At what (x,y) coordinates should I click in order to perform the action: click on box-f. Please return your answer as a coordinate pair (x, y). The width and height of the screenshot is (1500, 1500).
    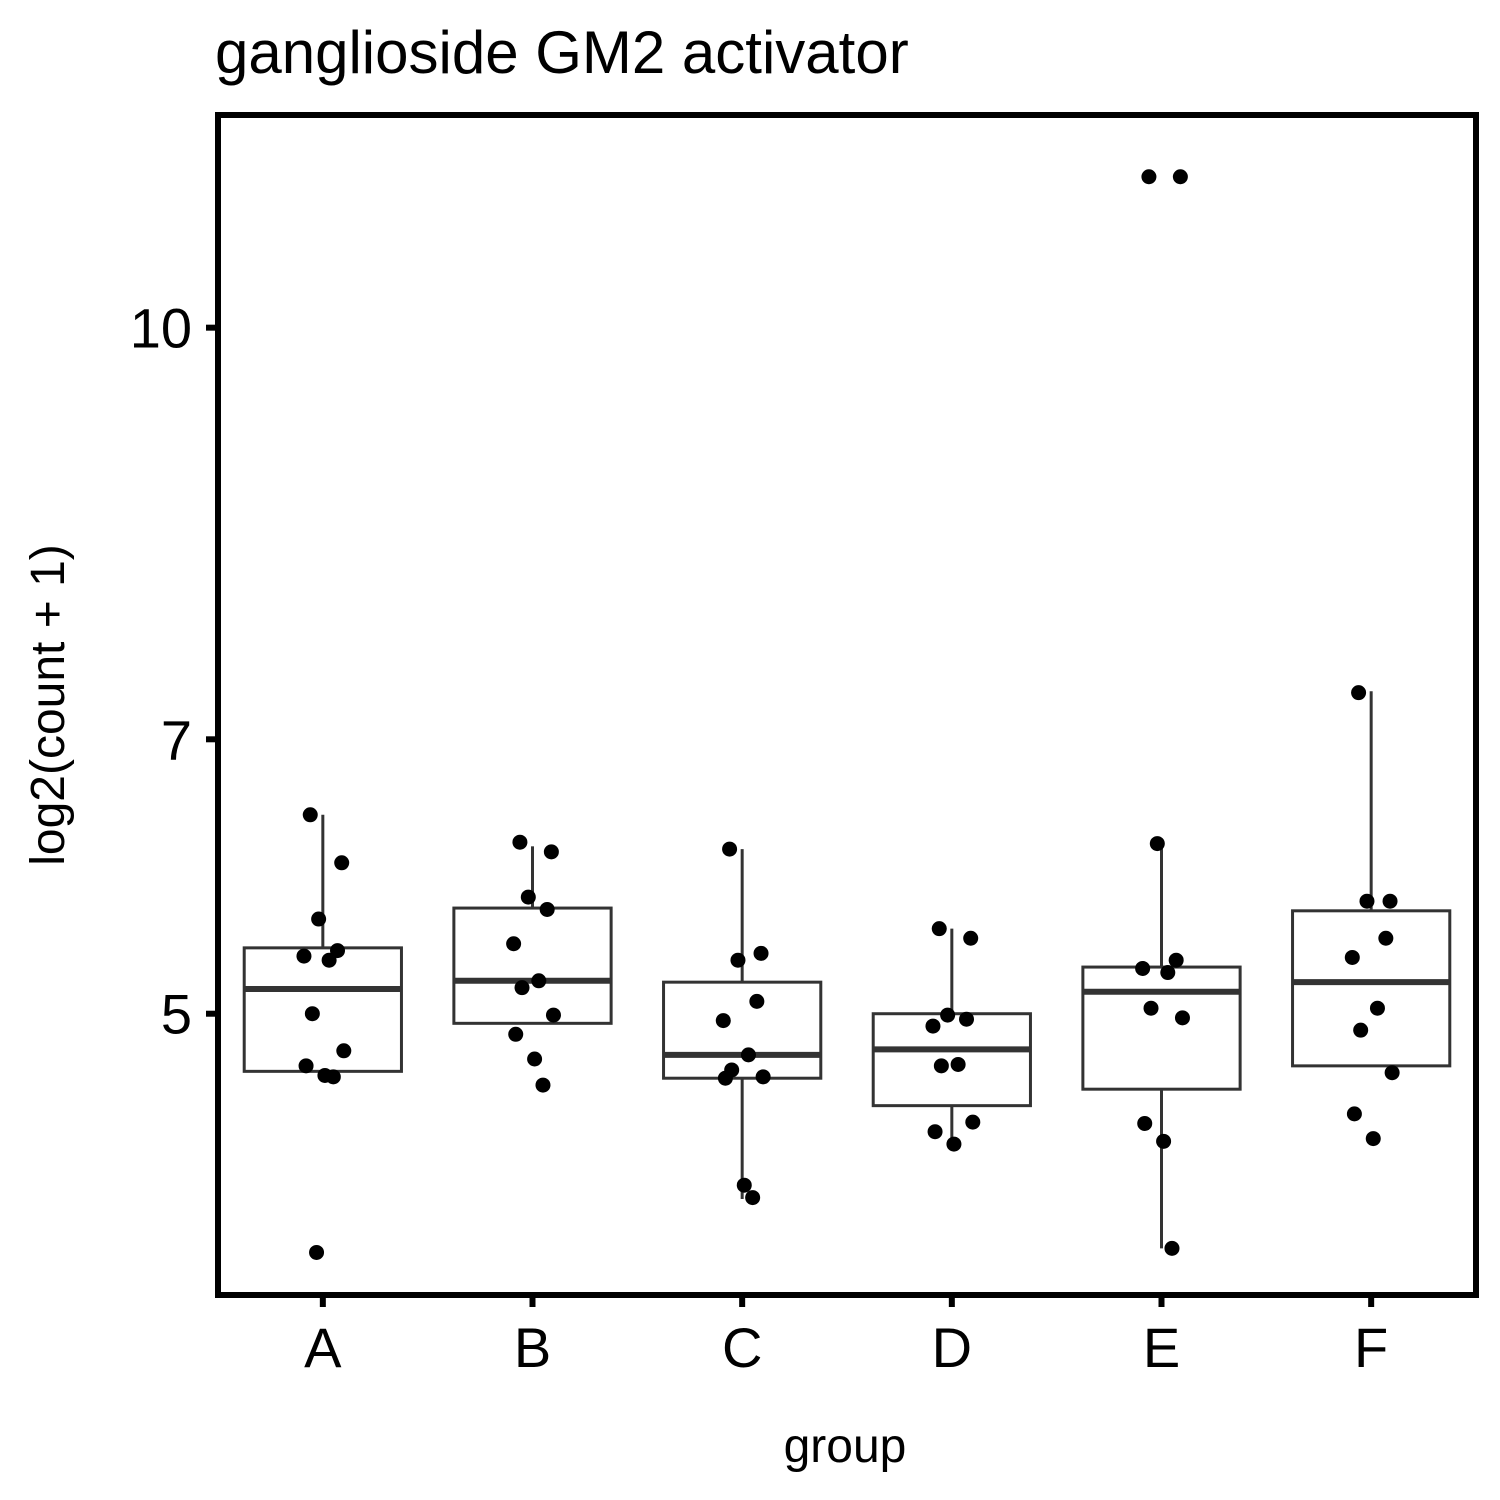
    Looking at the image, I should click on (1371, 879).